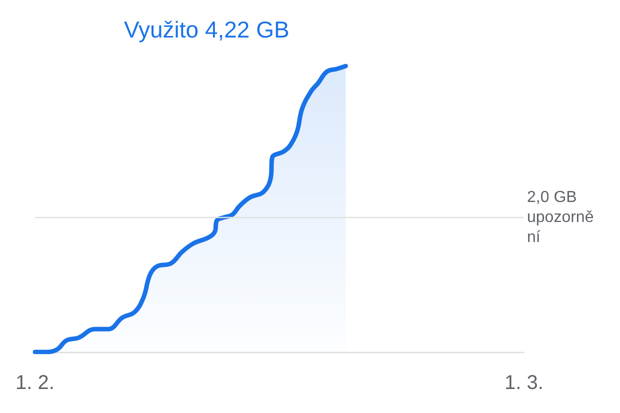 The image size is (620, 413). I want to click on x-tick-label: 1. 2., so click(35, 383).